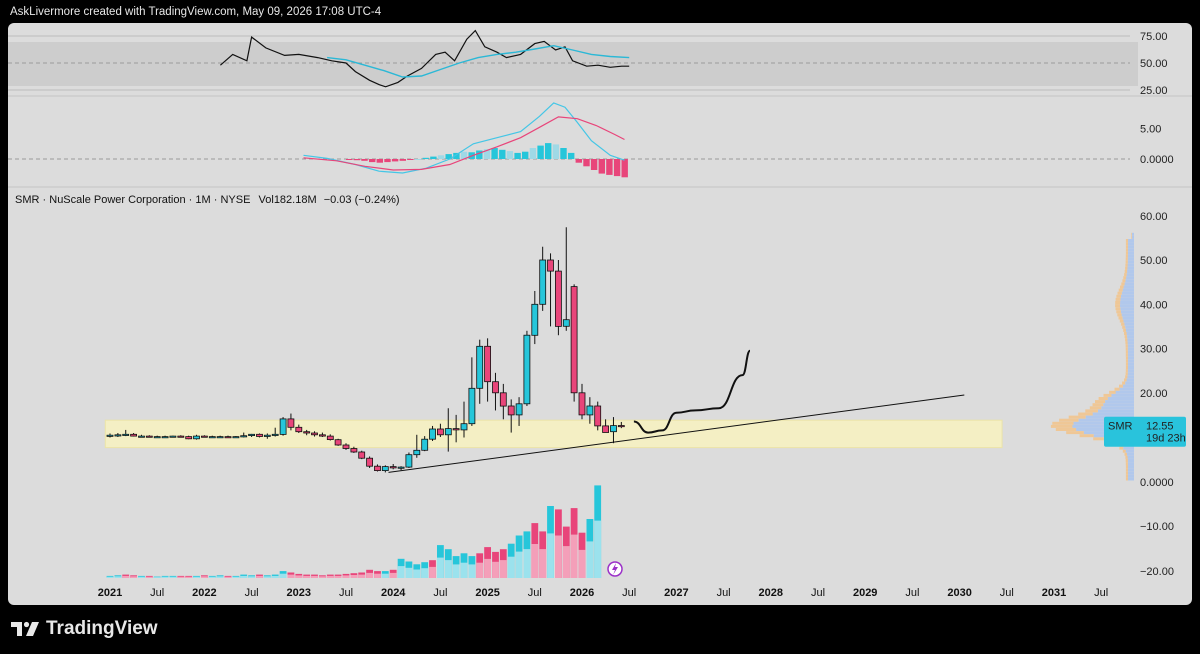  I want to click on price-tag-countdown: 19d 23h, so click(1166, 439).